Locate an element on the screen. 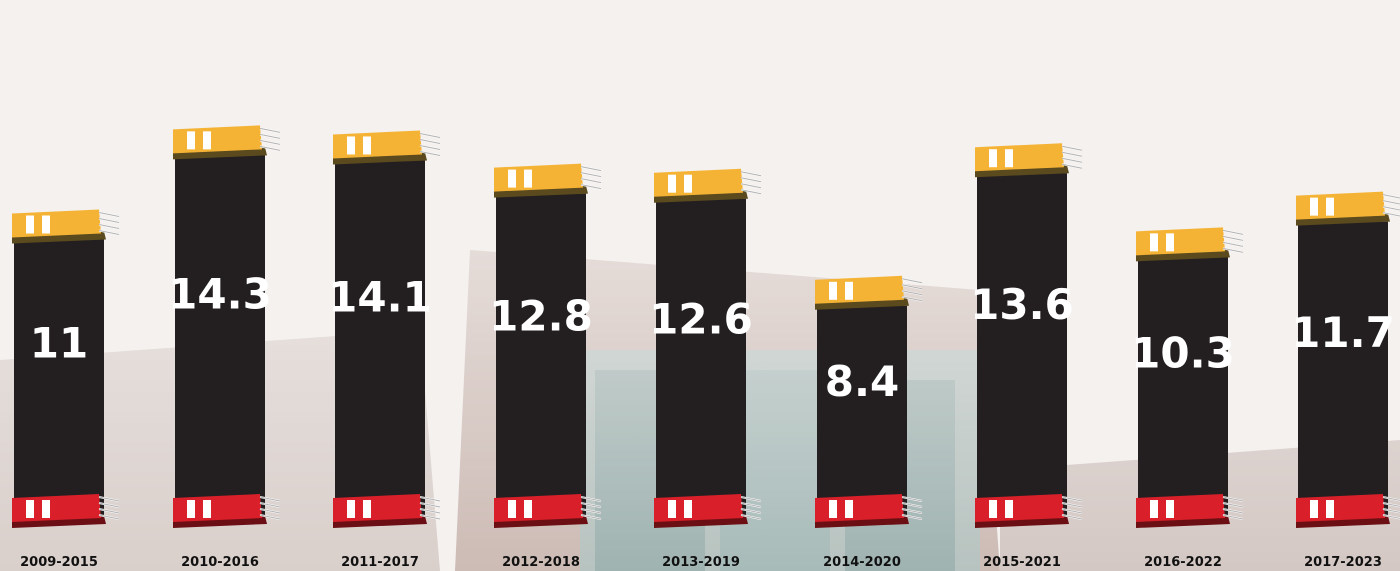 The width and height of the screenshot is (1400, 571). category-label: 2010-2016 is located at coordinates (220, 562).